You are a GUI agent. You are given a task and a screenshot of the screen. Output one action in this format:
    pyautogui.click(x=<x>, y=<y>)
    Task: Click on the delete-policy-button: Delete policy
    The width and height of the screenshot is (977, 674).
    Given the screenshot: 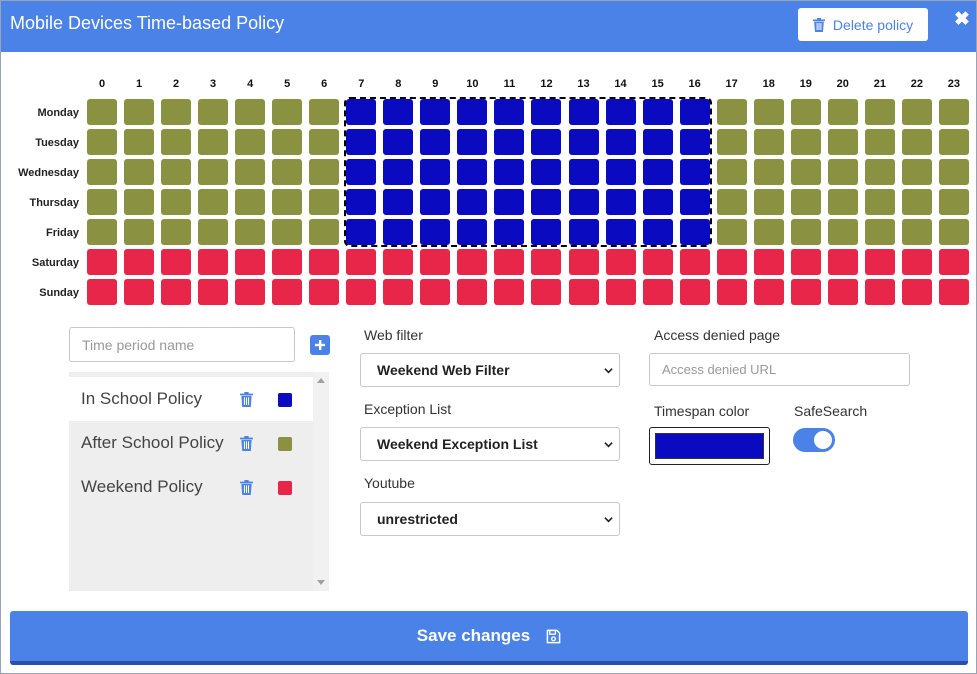 What is the action you would take?
    pyautogui.click(x=863, y=24)
    